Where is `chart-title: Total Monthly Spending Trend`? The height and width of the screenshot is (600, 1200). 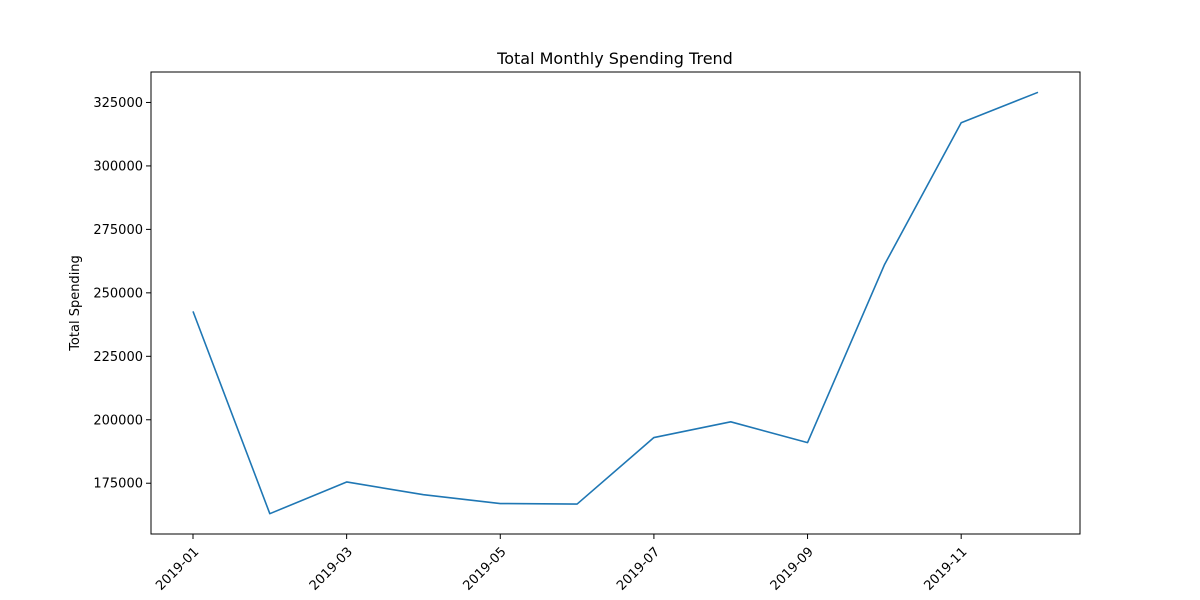 chart-title: Total Monthly Spending Trend is located at coordinates (614, 58).